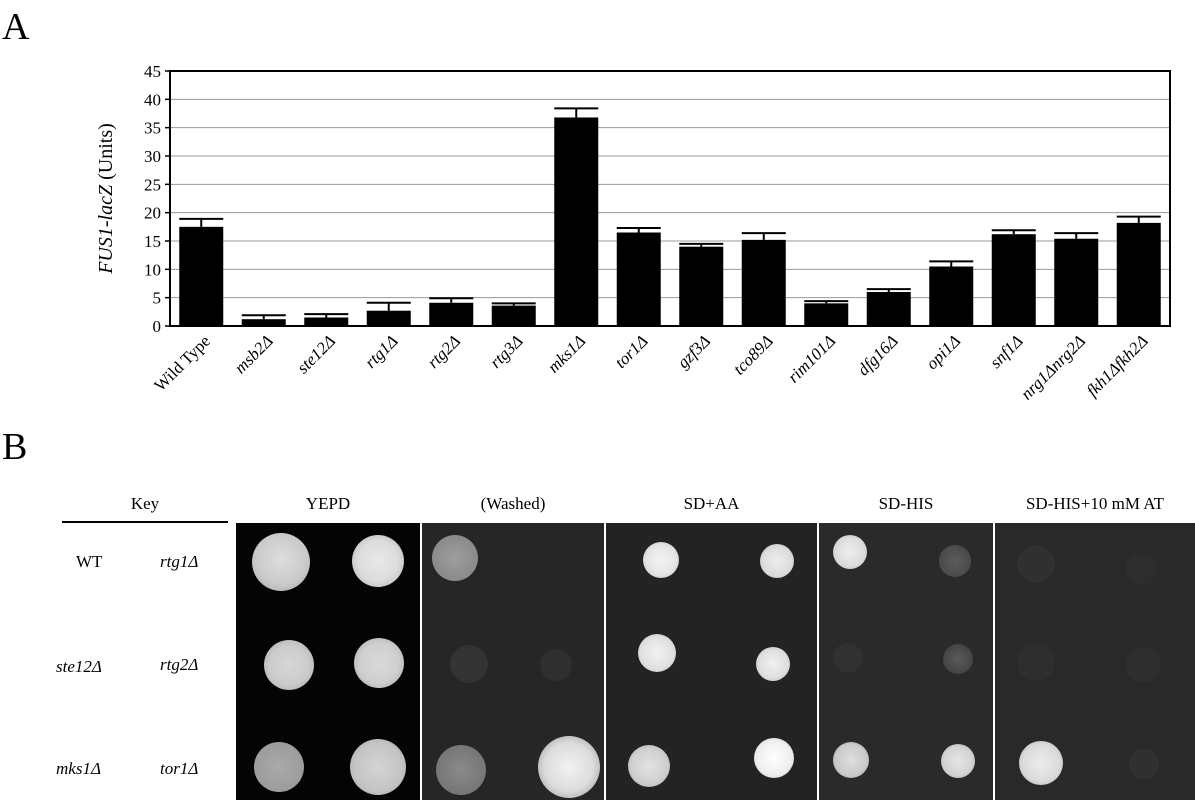 The image size is (1195, 800). What do you see at coordinates (182, 363) in the screenshot?
I see `category-label: Wild Type` at bounding box center [182, 363].